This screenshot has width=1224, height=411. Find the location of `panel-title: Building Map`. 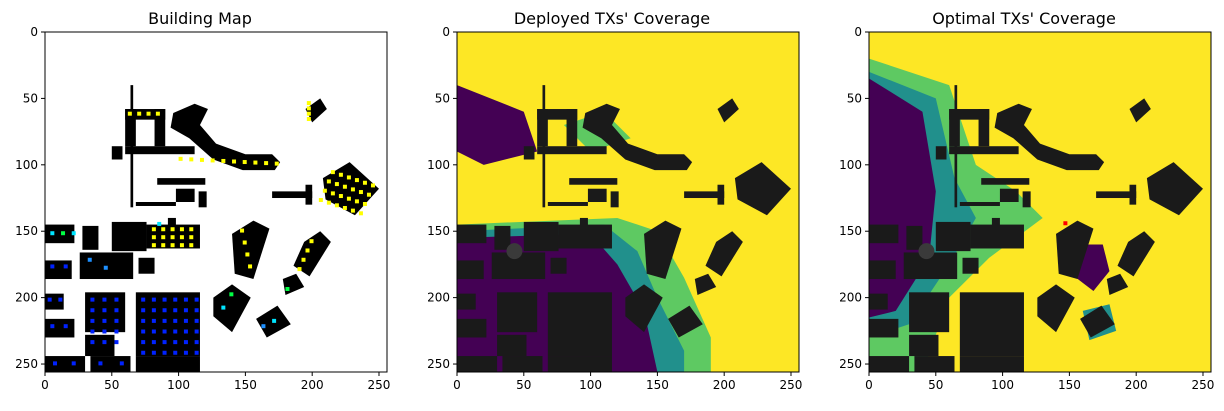

panel-title: Building Map is located at coordinates (200, 18).